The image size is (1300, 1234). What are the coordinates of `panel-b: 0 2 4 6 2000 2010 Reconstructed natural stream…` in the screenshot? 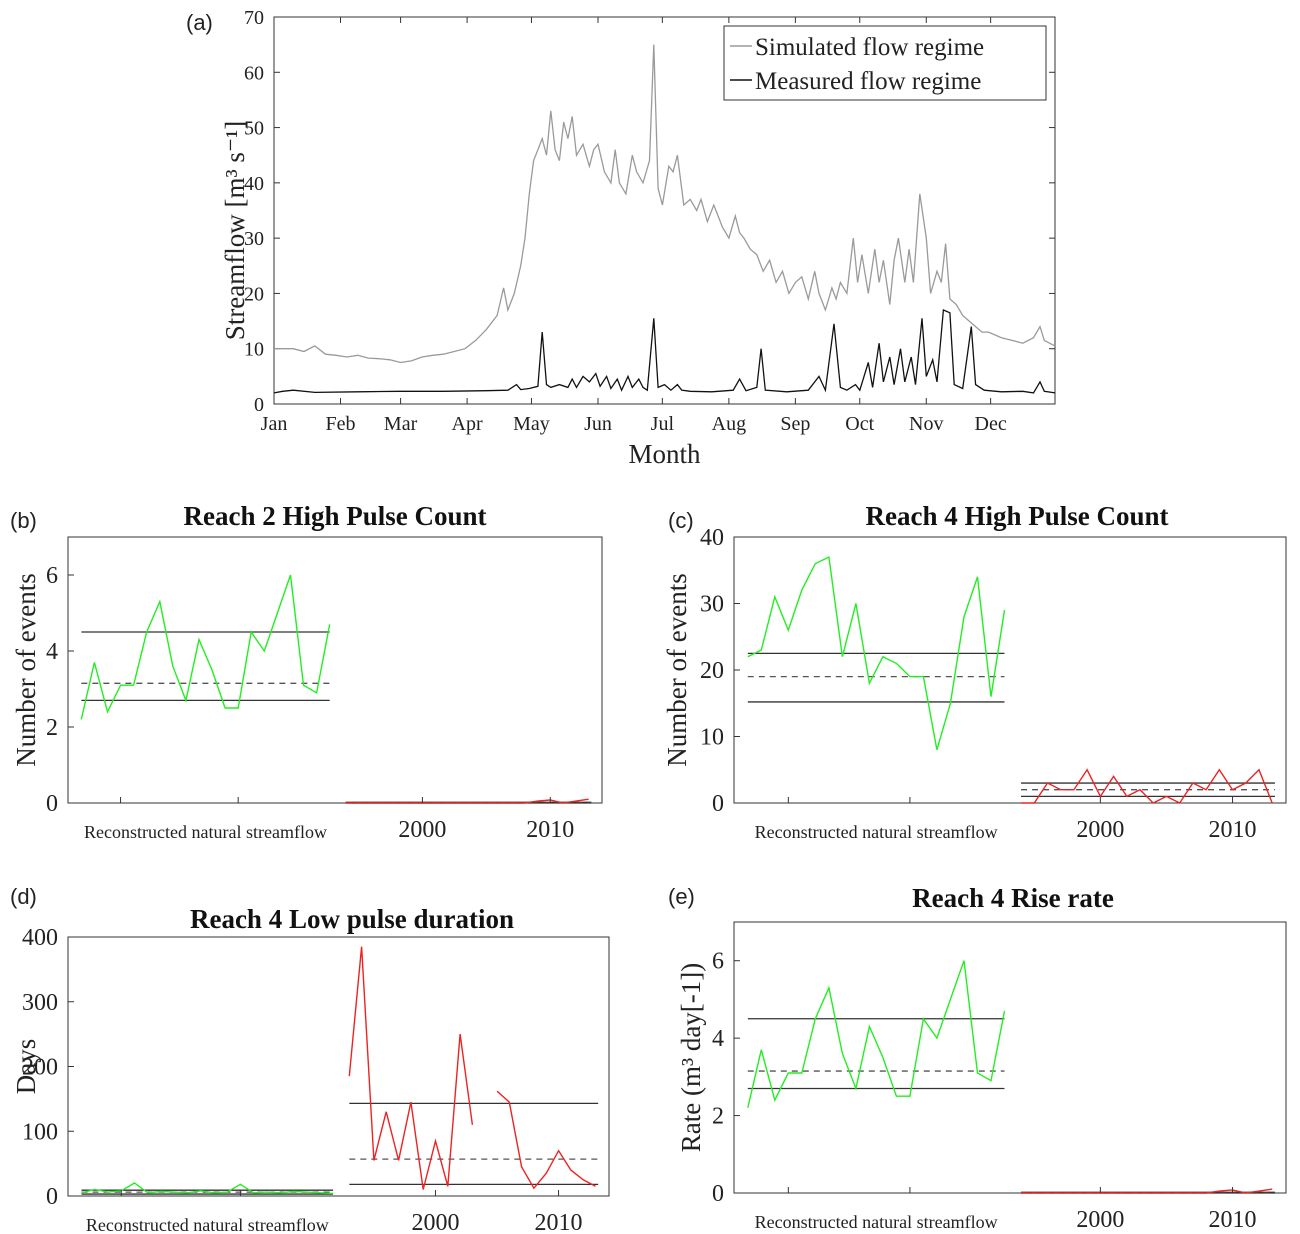 It's located at (306, 672).